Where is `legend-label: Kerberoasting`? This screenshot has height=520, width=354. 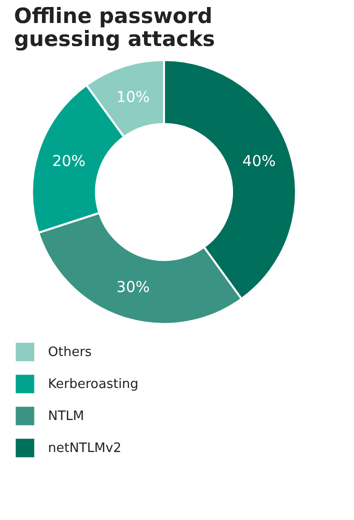 legend-label: Kerberoasting is located at coordinates (93, 384).